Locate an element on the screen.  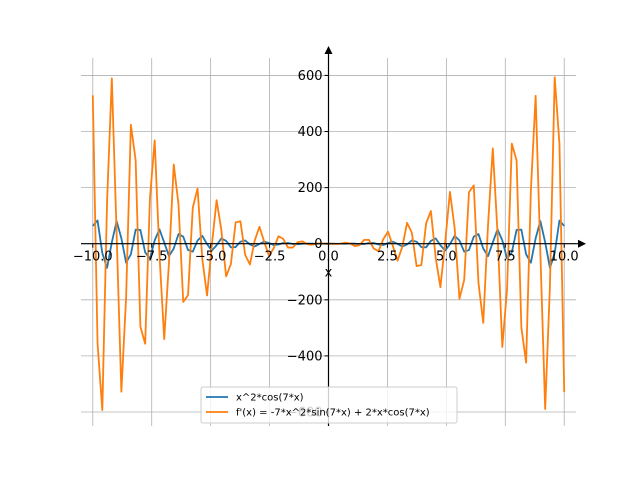
y-tick-label: −200 is located at coordinates (305, 300).